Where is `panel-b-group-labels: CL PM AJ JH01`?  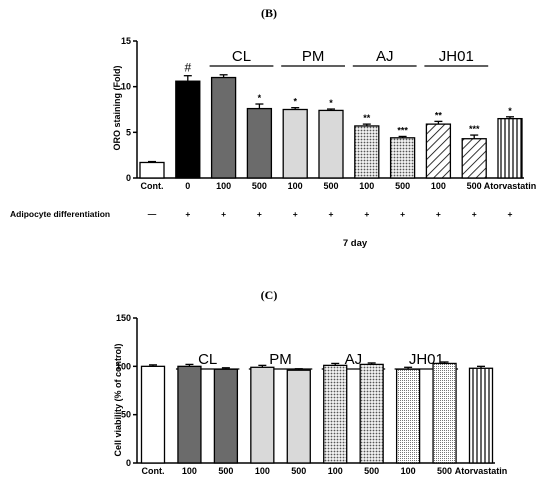 panel-b-group-labels: CL PM AJ JH01 is located at coordinates (349, 57).